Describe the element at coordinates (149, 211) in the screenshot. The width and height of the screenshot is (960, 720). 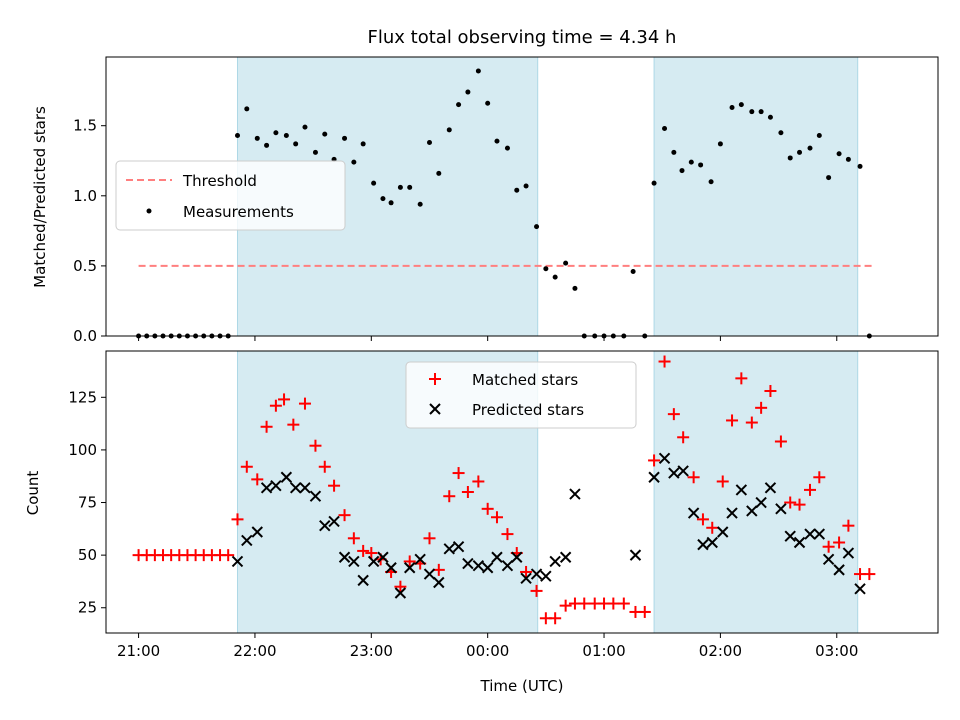
I see `legend-measurements-swatch` at that location.